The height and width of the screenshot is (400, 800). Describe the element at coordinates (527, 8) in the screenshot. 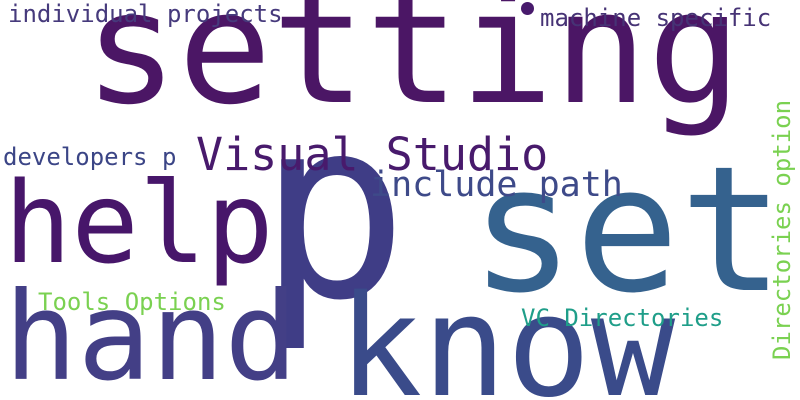

I see `dot-mark` at that location.